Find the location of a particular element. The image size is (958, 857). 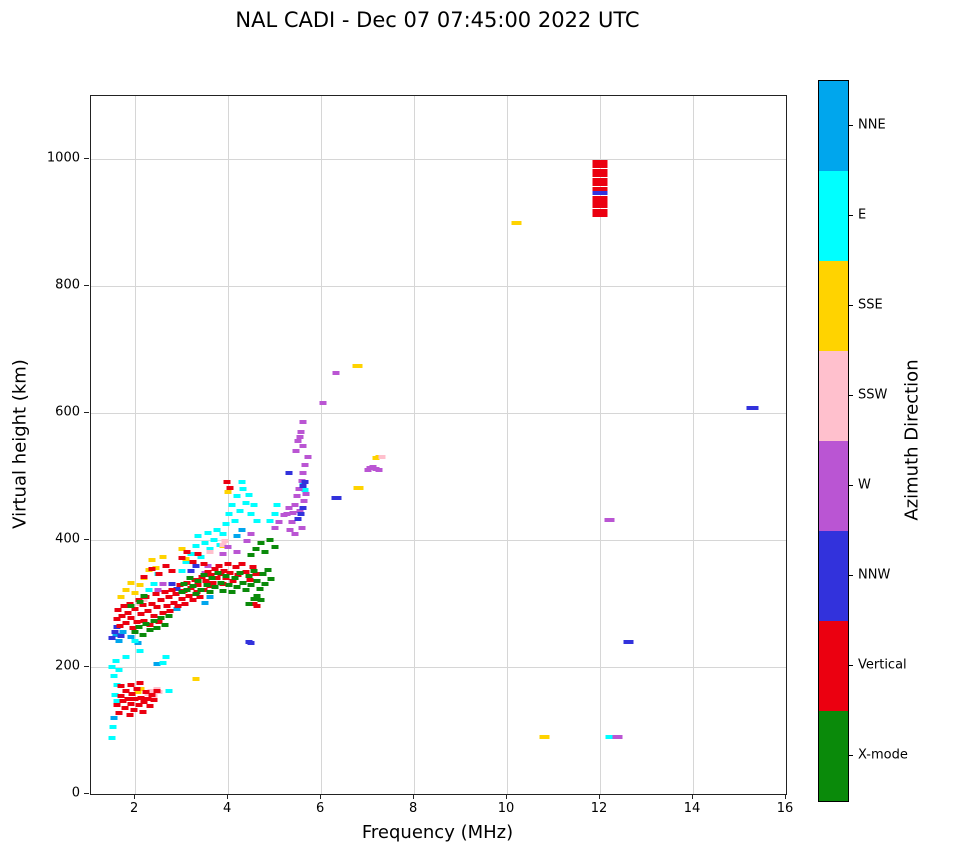

colorbar-label-nnw: NNW is located at coordinates (874, 575).